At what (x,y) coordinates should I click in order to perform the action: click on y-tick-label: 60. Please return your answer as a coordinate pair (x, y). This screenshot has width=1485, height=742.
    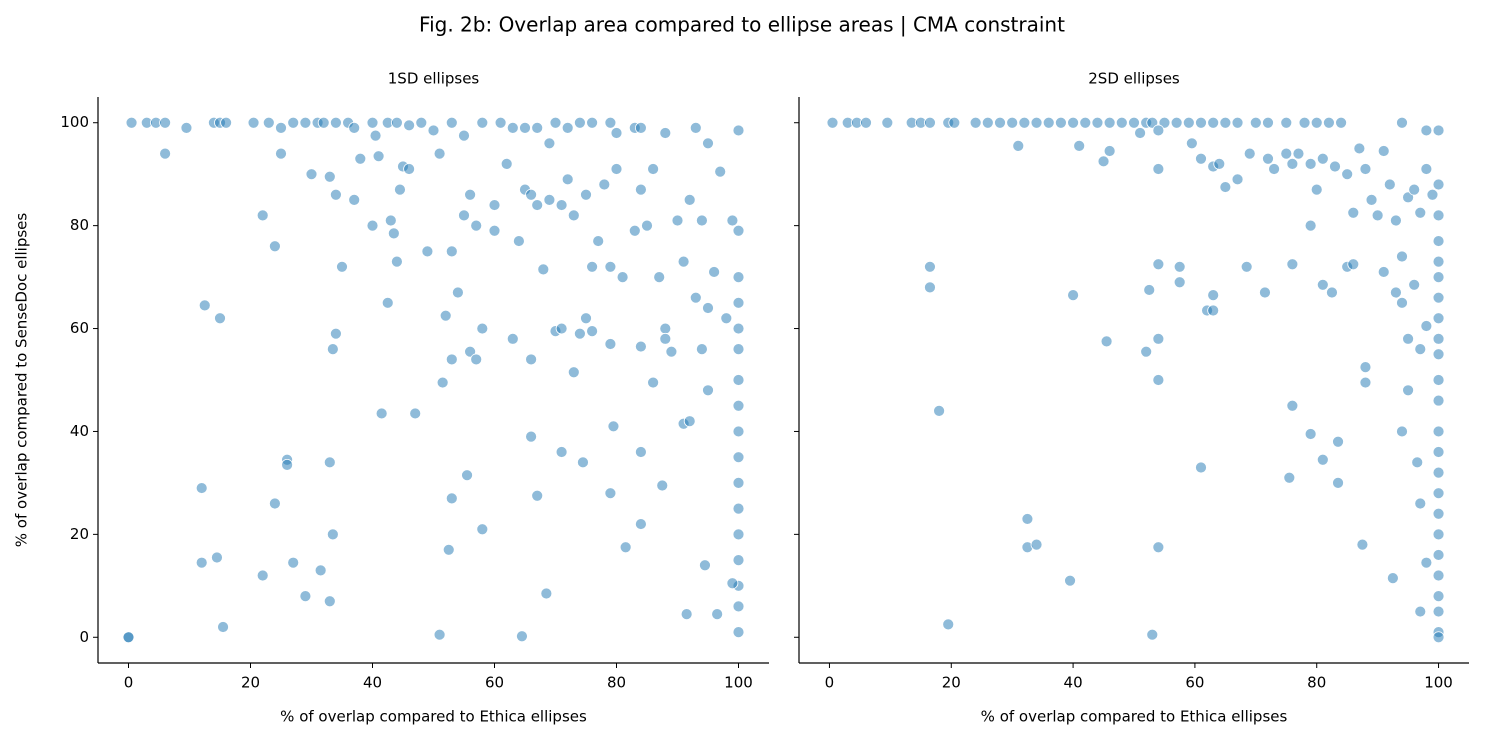
    Looking at the image, I should click on (79, 328).